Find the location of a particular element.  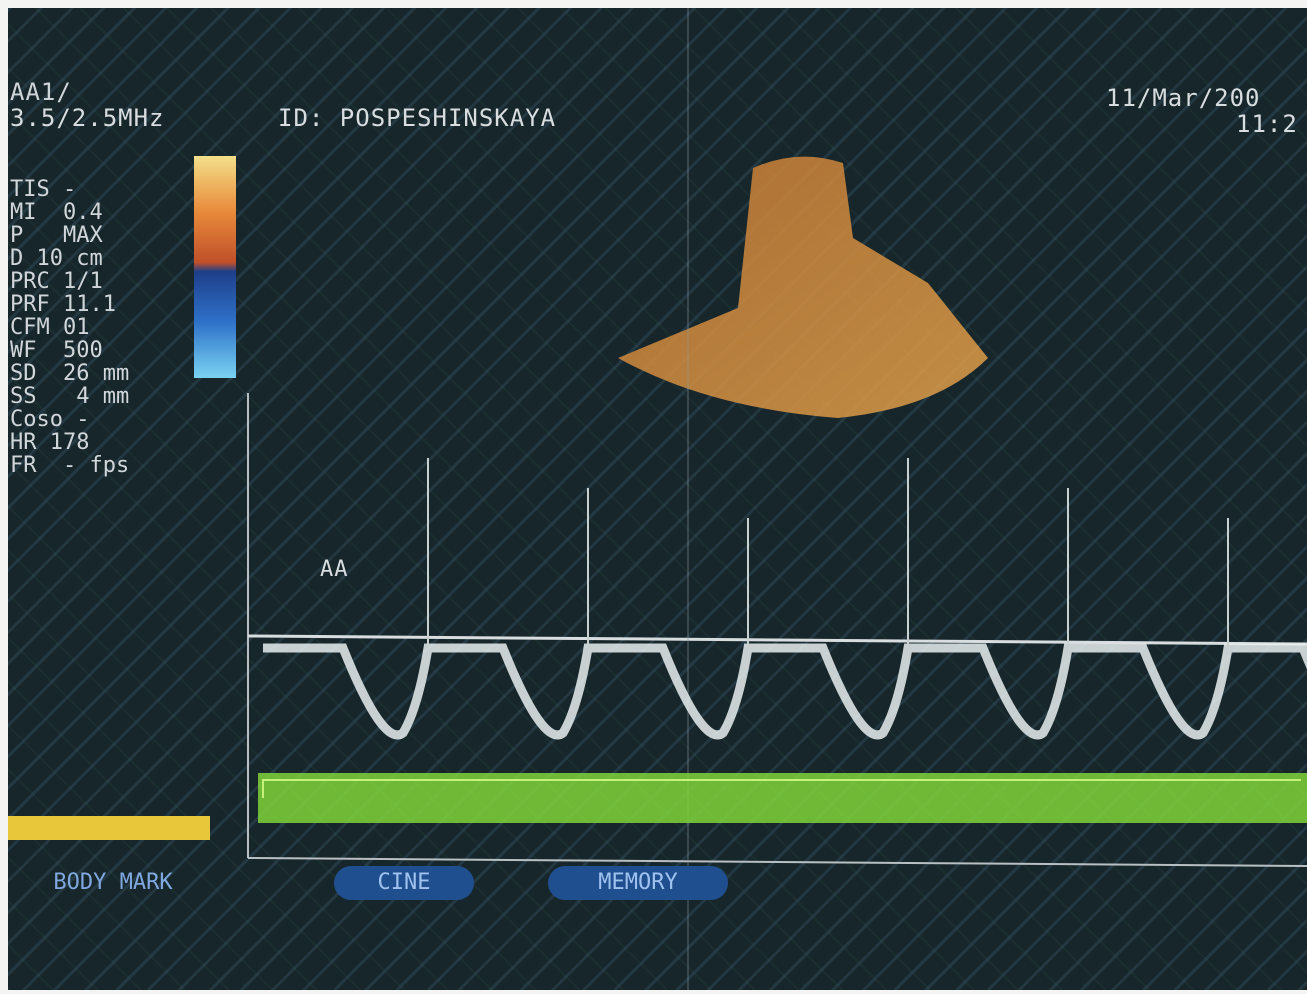

parameter: FR - fps is located at coordinates (70, 465).